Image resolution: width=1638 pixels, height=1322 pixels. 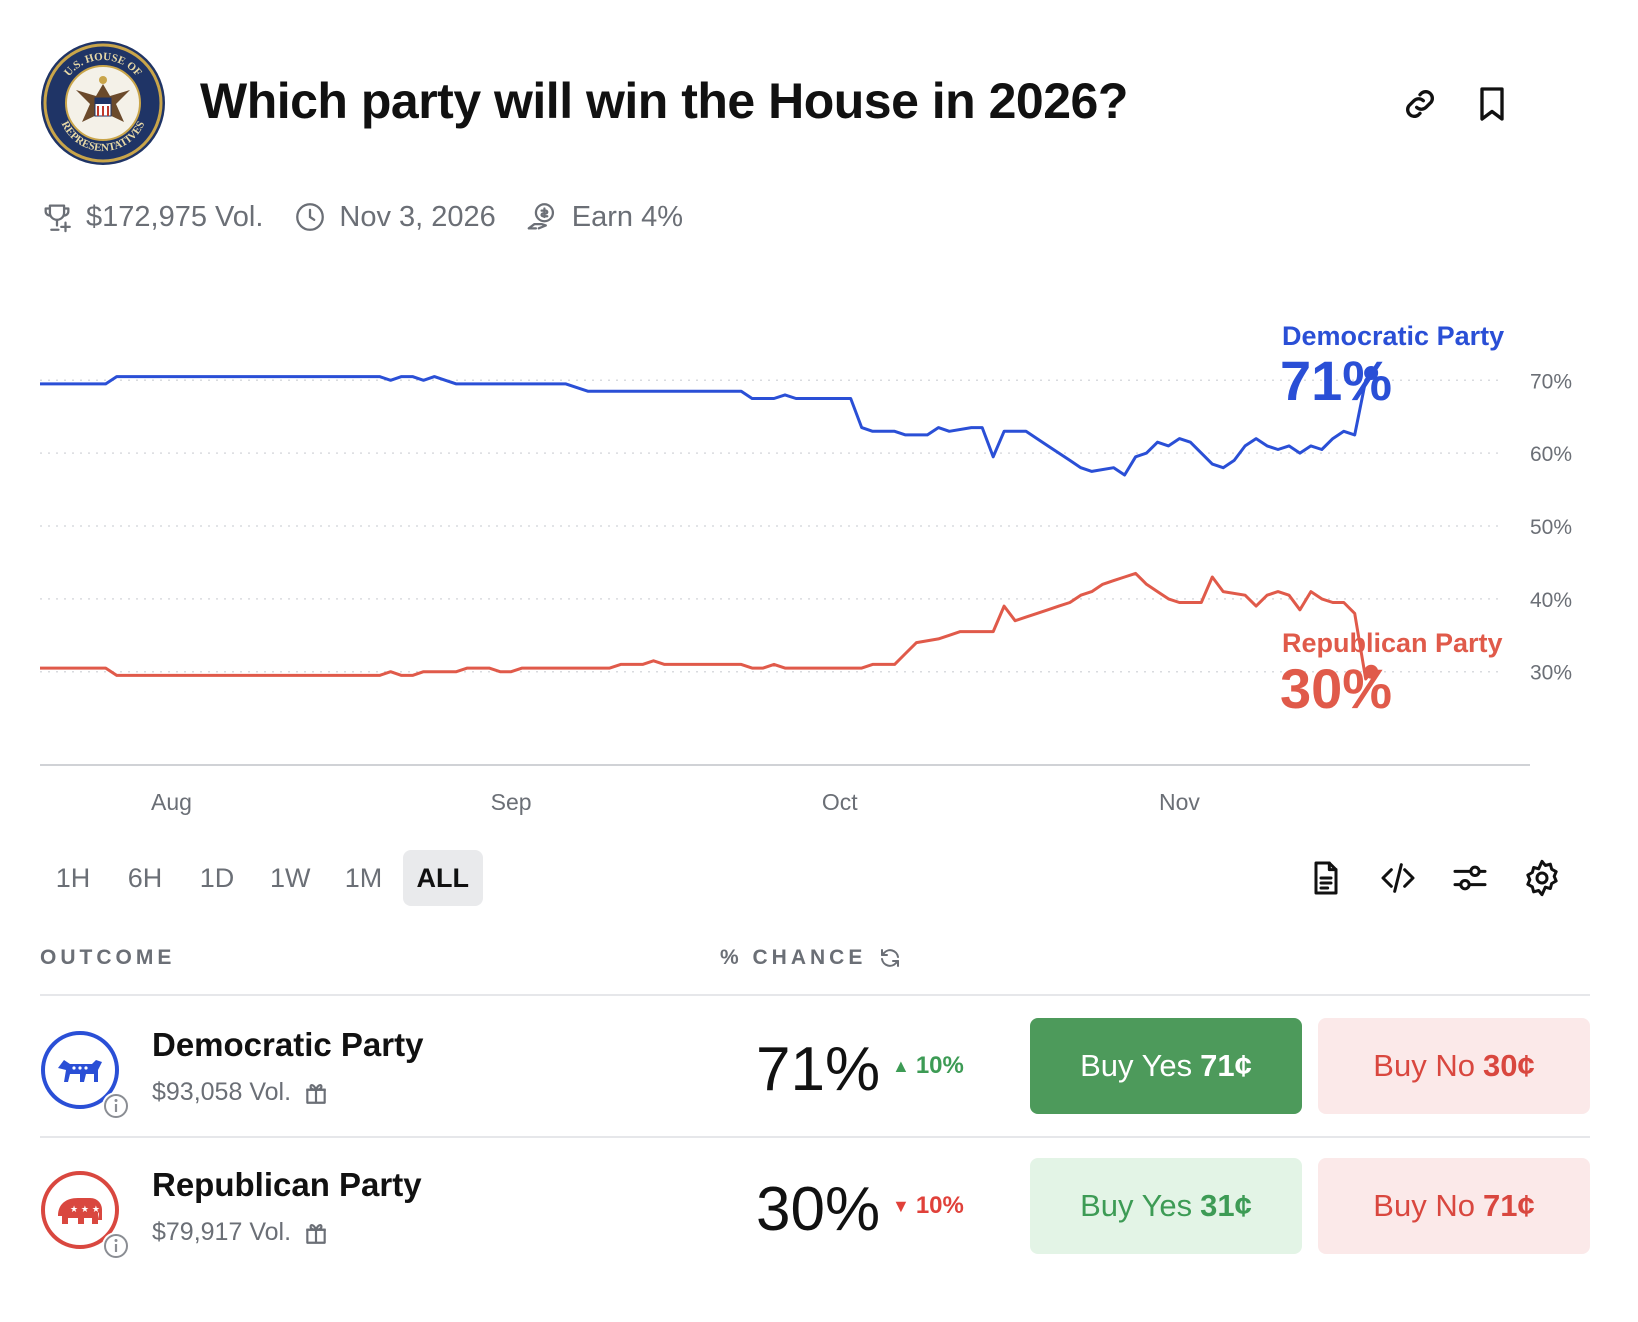 What do you see at coordinates (1542, 878) in the screenshot?
I see `settings-gear-icon` at bounding box center [1542, 878].